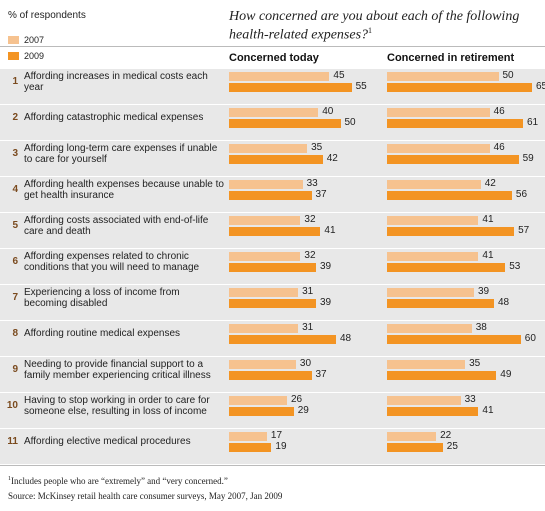 This screenshot has width=545, height=511. Describe the element at coordinates (15, 225) in the screenshot. I see `row-number: 5` at that location.